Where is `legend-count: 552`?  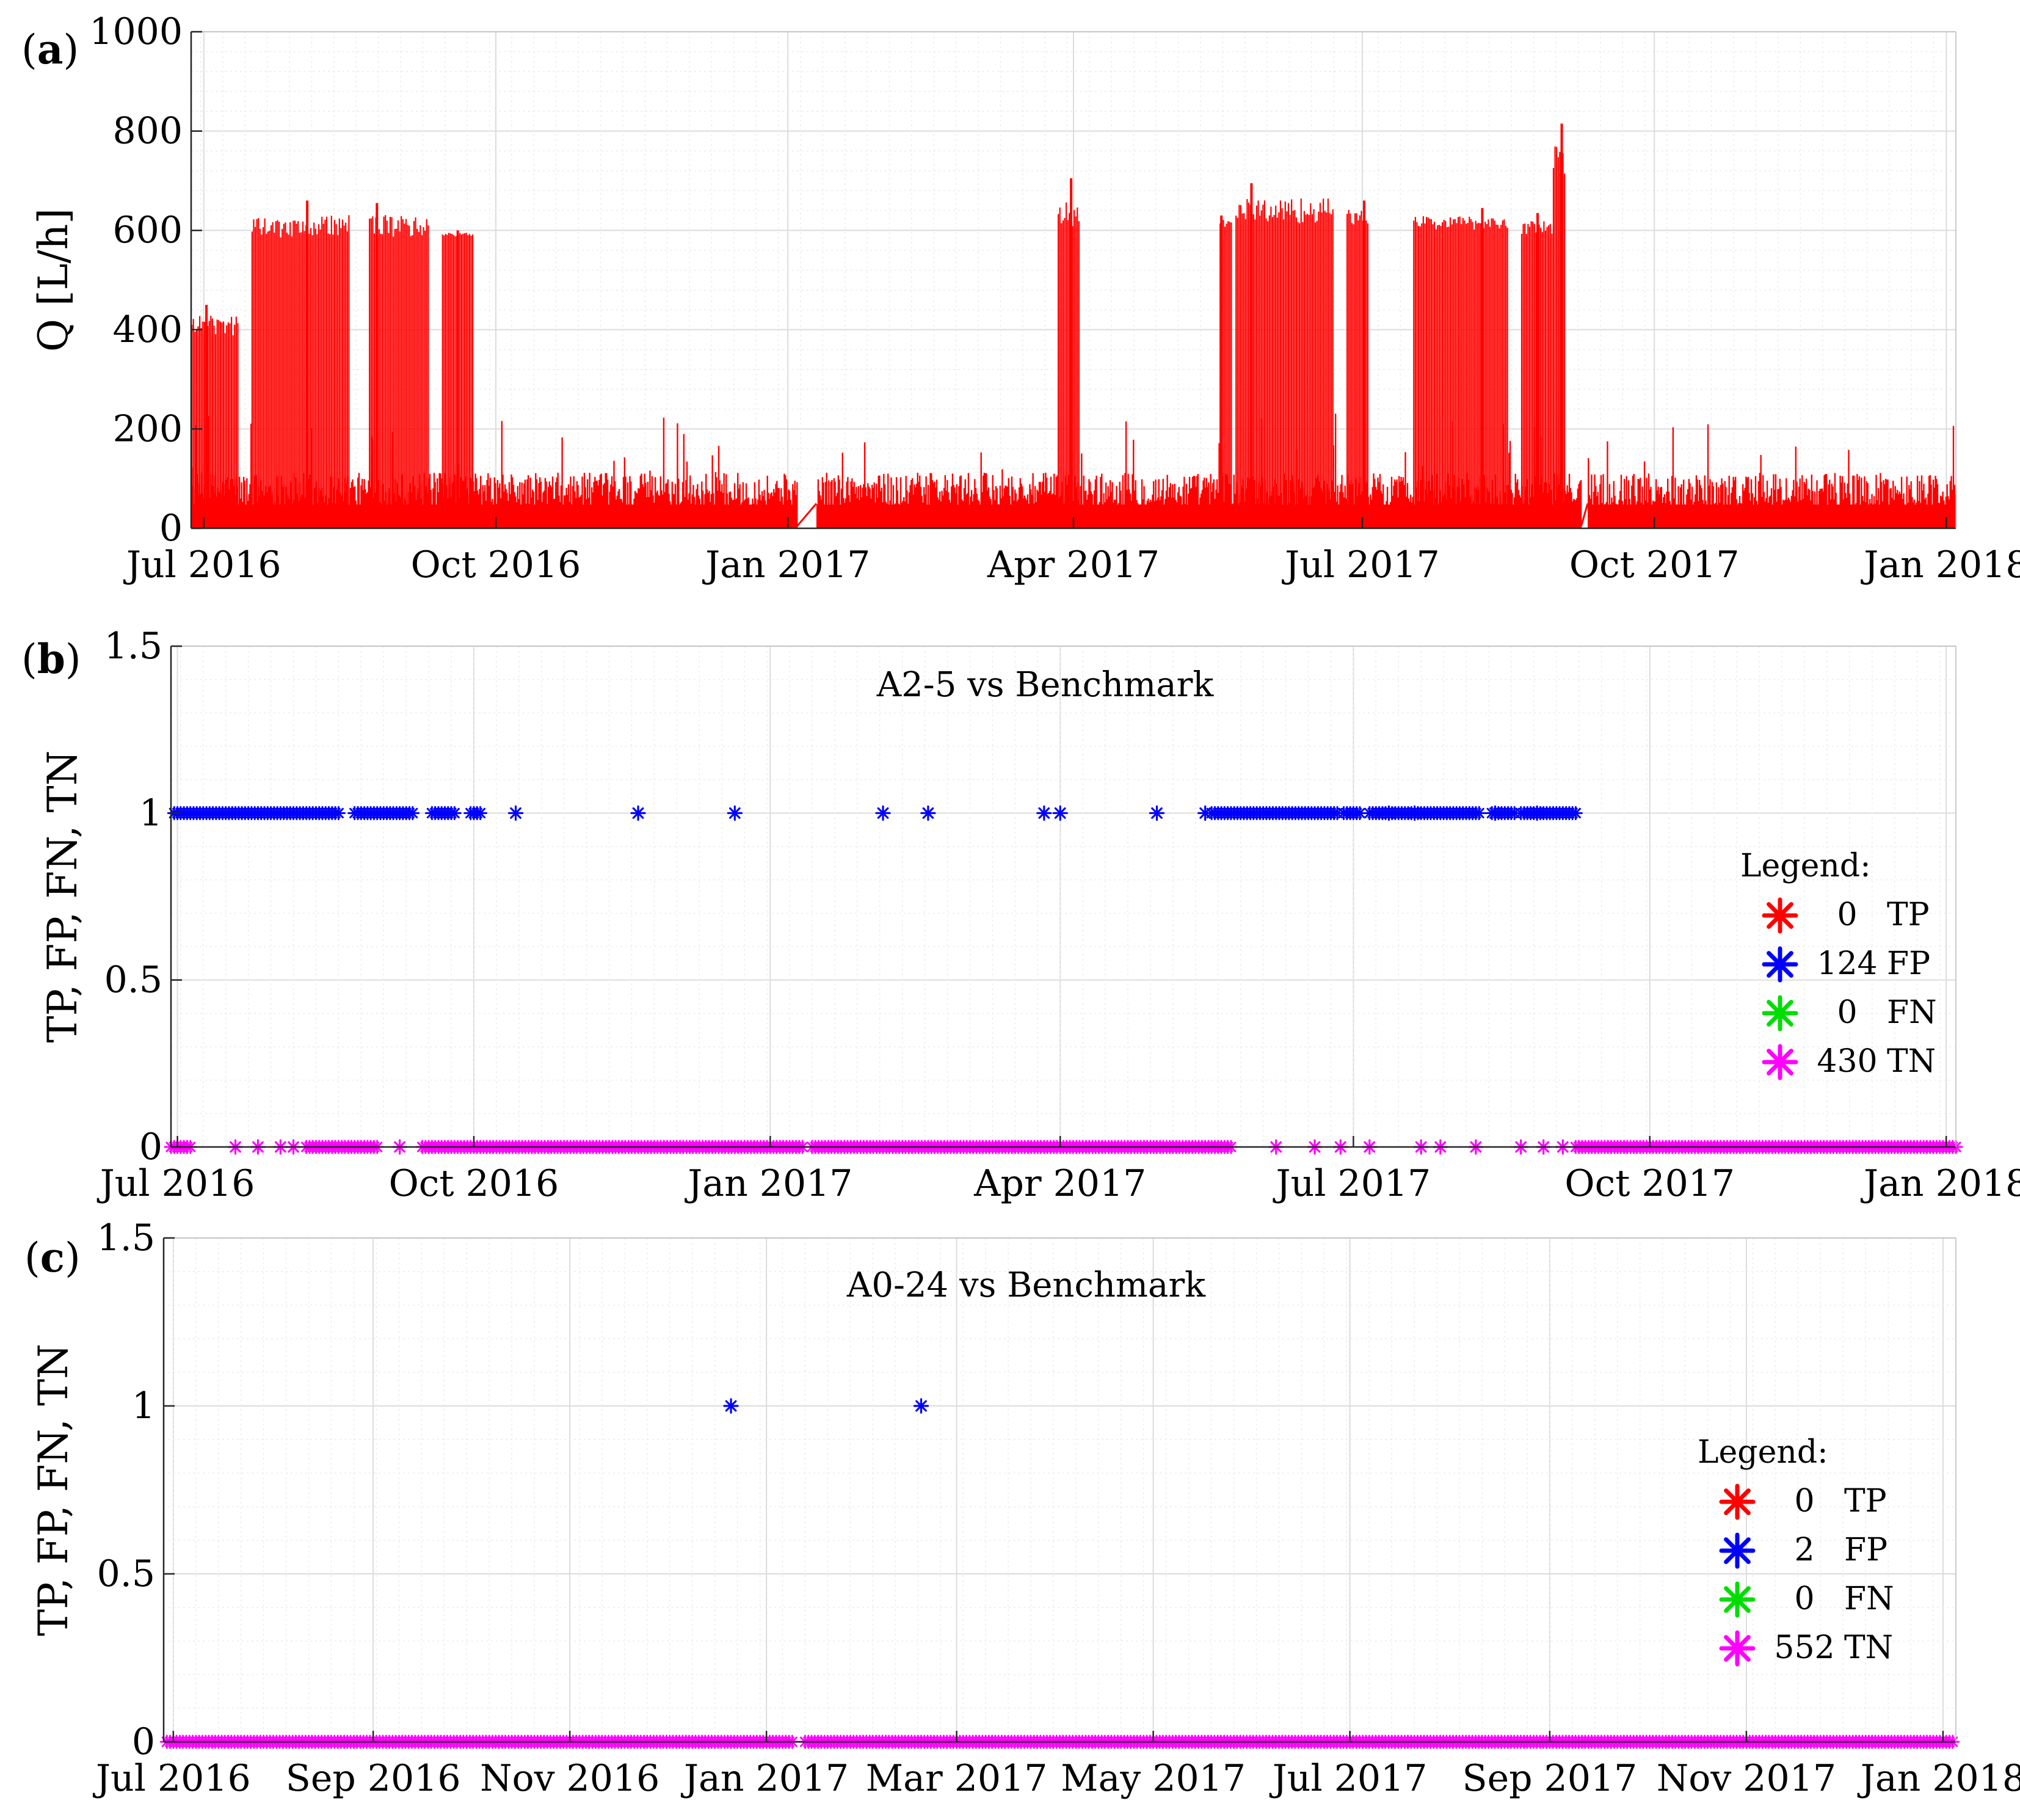 legend-count: 552 is located at coordinates (1804, 1647).